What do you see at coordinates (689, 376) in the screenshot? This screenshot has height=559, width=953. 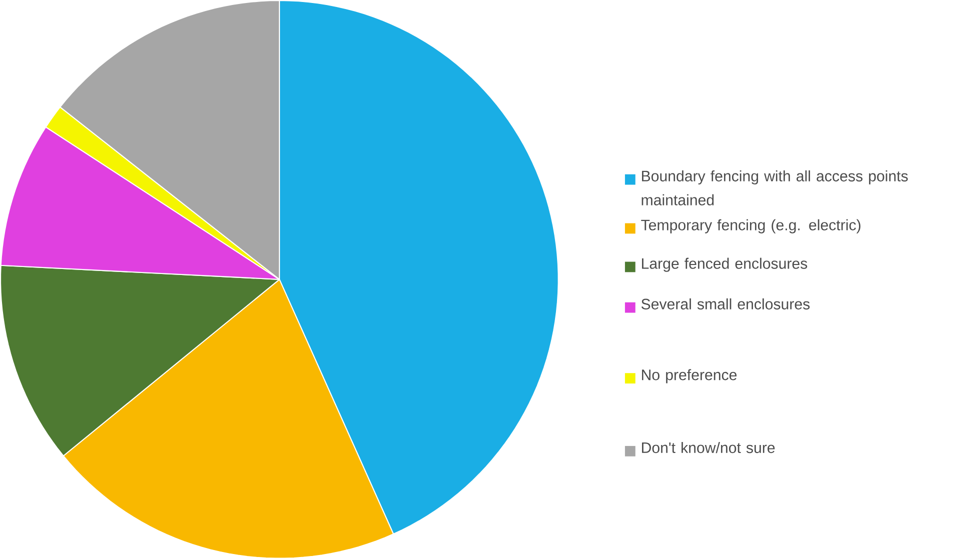 I see `legend-label: No preference` at bounding box center [689, 376].